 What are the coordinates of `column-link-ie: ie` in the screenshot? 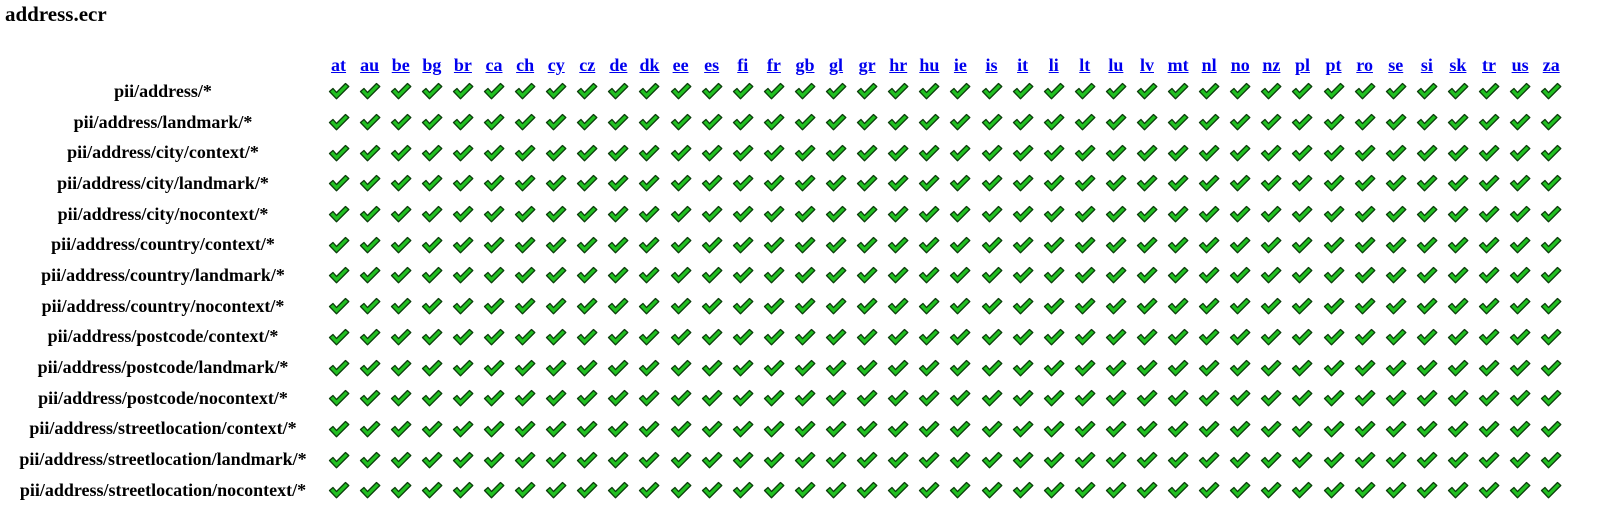 It's located at (960, 65).